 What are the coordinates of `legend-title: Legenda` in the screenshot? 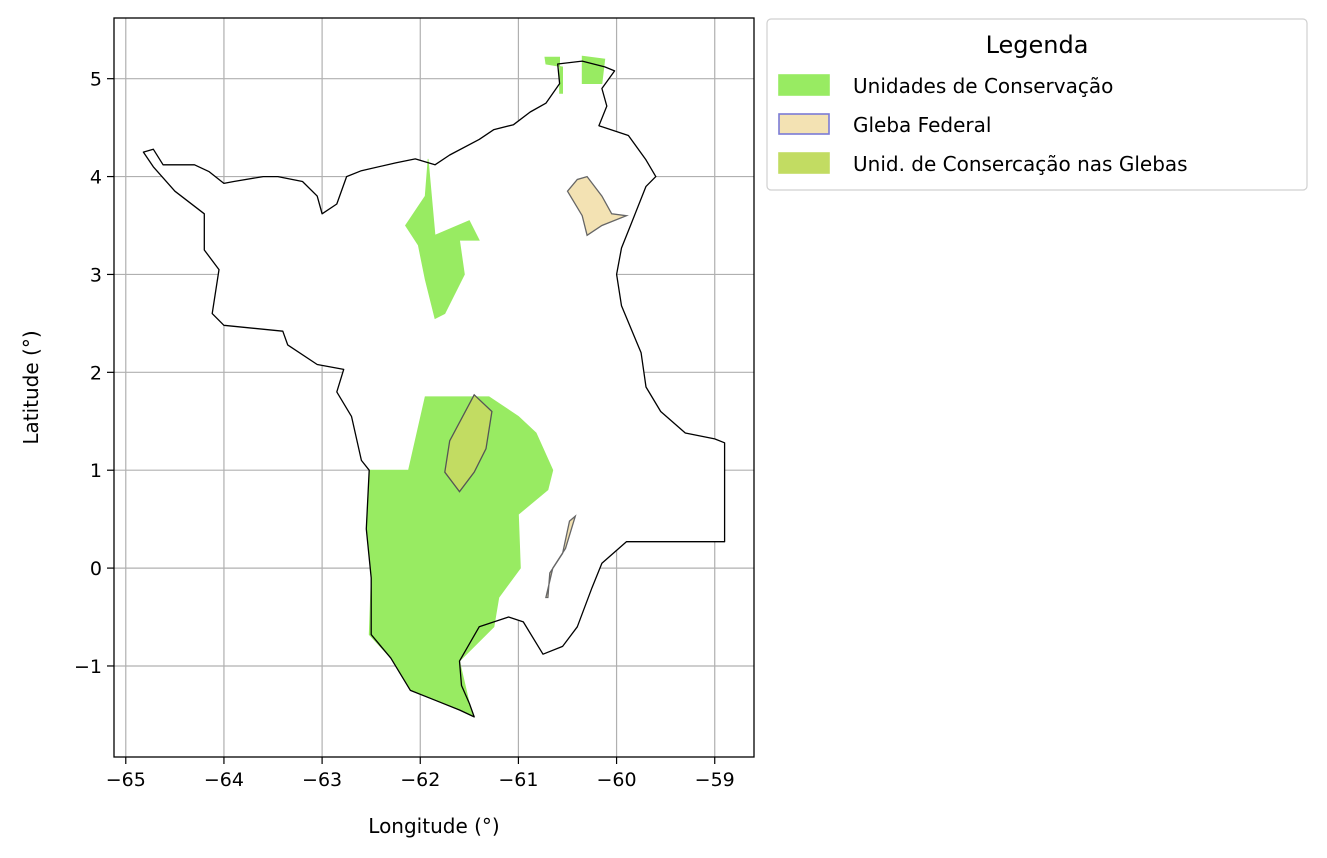 It's located at (1037, 45).